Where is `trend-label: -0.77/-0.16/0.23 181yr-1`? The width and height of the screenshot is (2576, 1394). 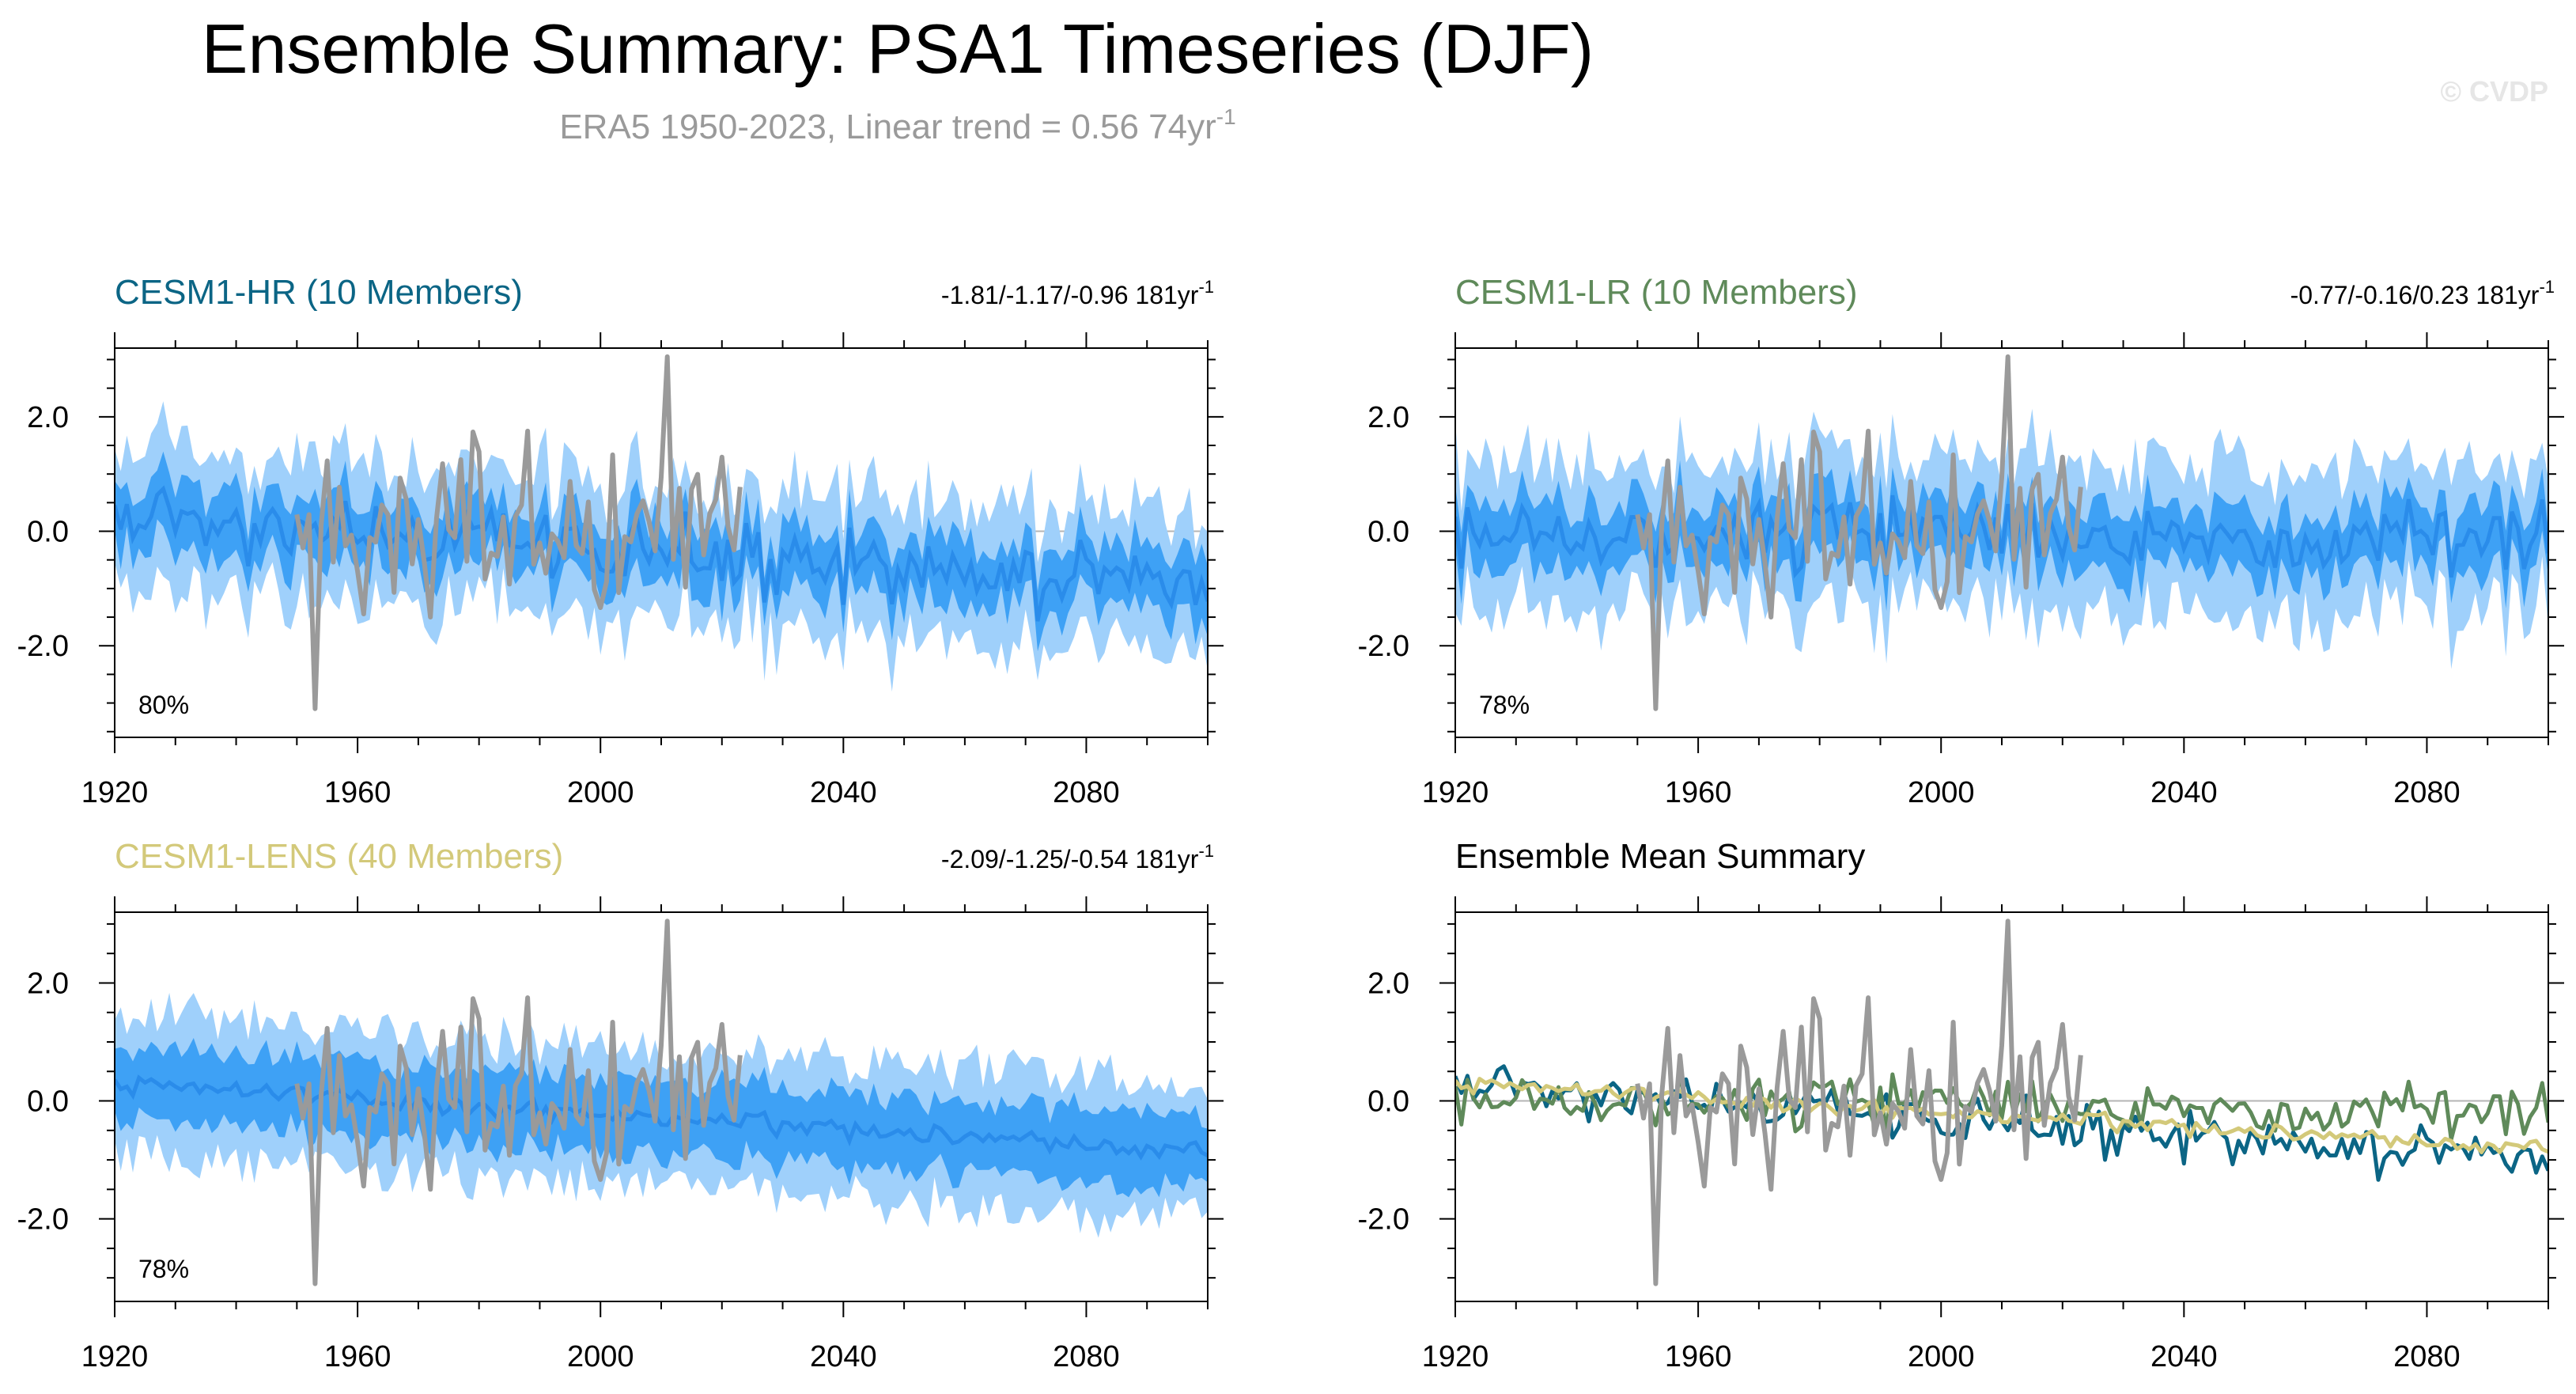
trend-label: -0.77/-0.16/0.23 181yr-1 is located at coordinates (2422, 293).